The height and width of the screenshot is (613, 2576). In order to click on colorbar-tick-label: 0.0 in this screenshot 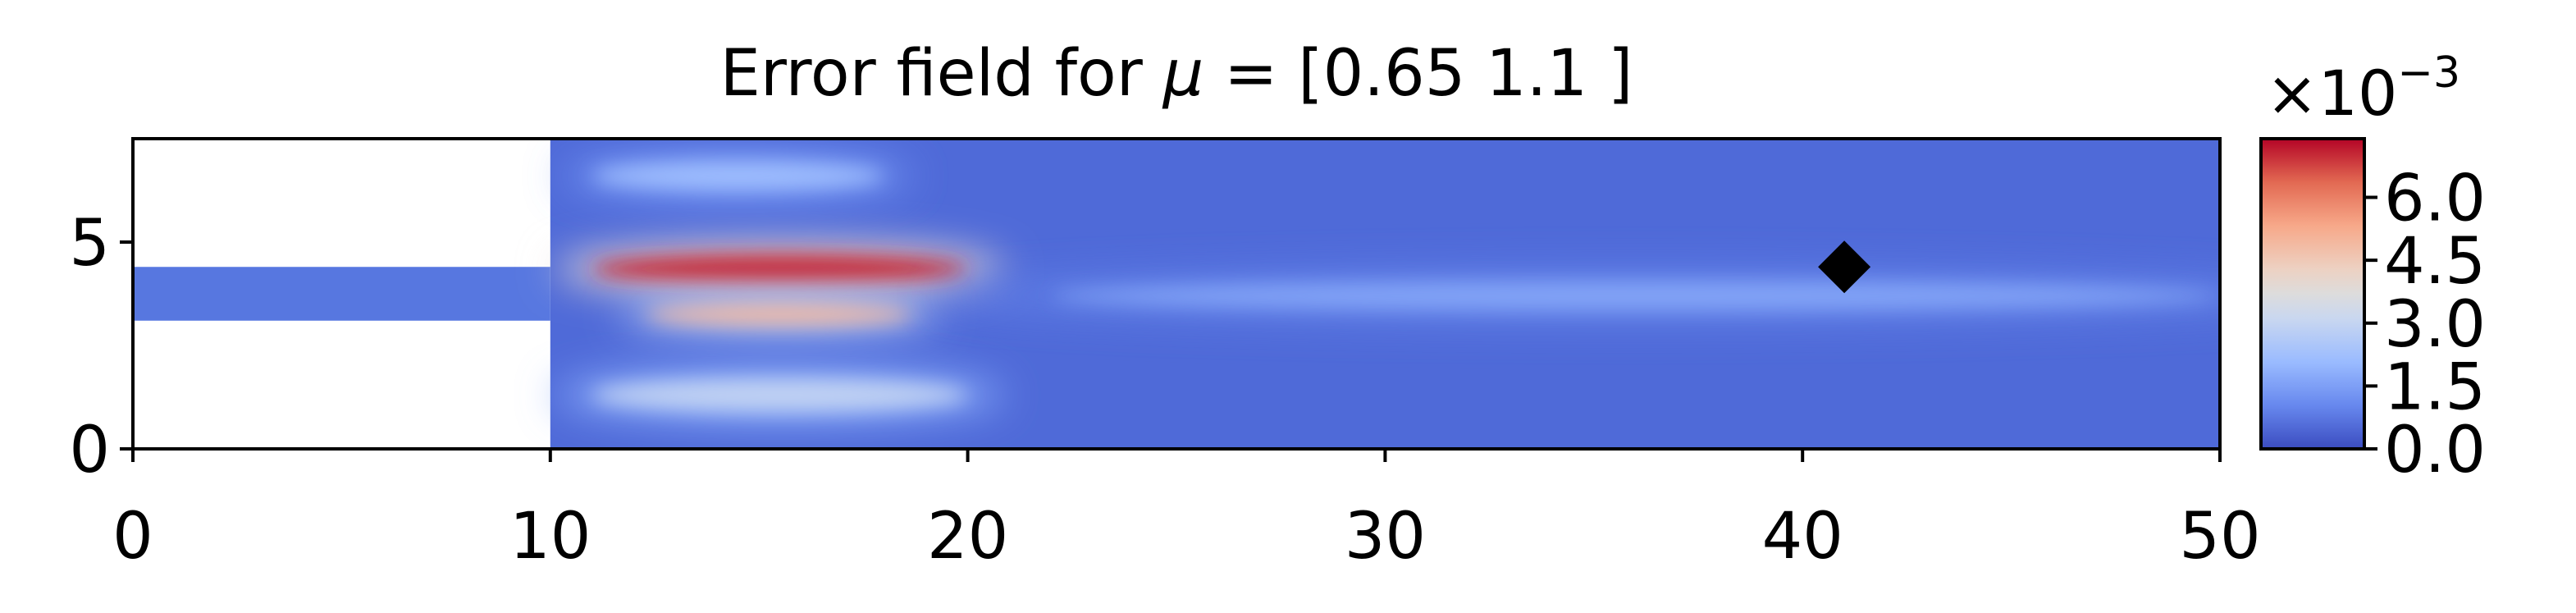, I will do `click(2435, 450)`.